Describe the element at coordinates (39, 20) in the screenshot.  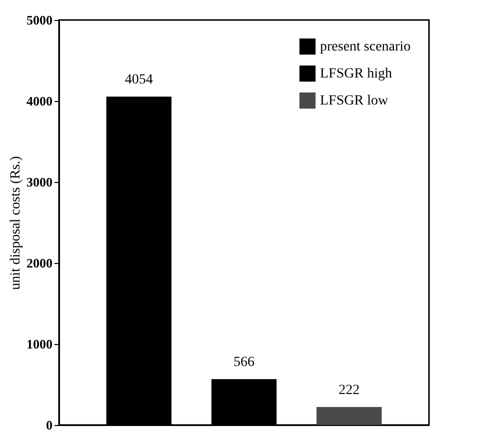
I see `y-tick-label: 5000` at that location.